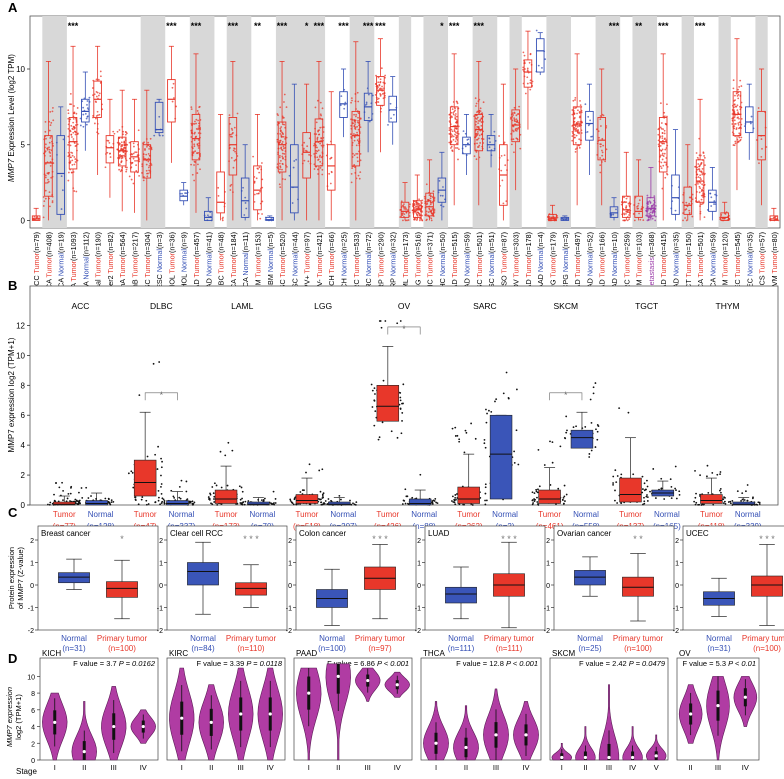  What do you see at coordinates (23, 415) in the screenshot?
I see `panel-b-ytick-label: 6` at bounding box center [23, 415].